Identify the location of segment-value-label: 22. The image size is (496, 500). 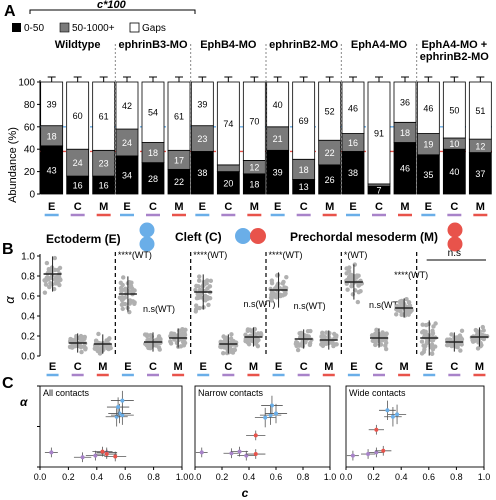
(179, 182).